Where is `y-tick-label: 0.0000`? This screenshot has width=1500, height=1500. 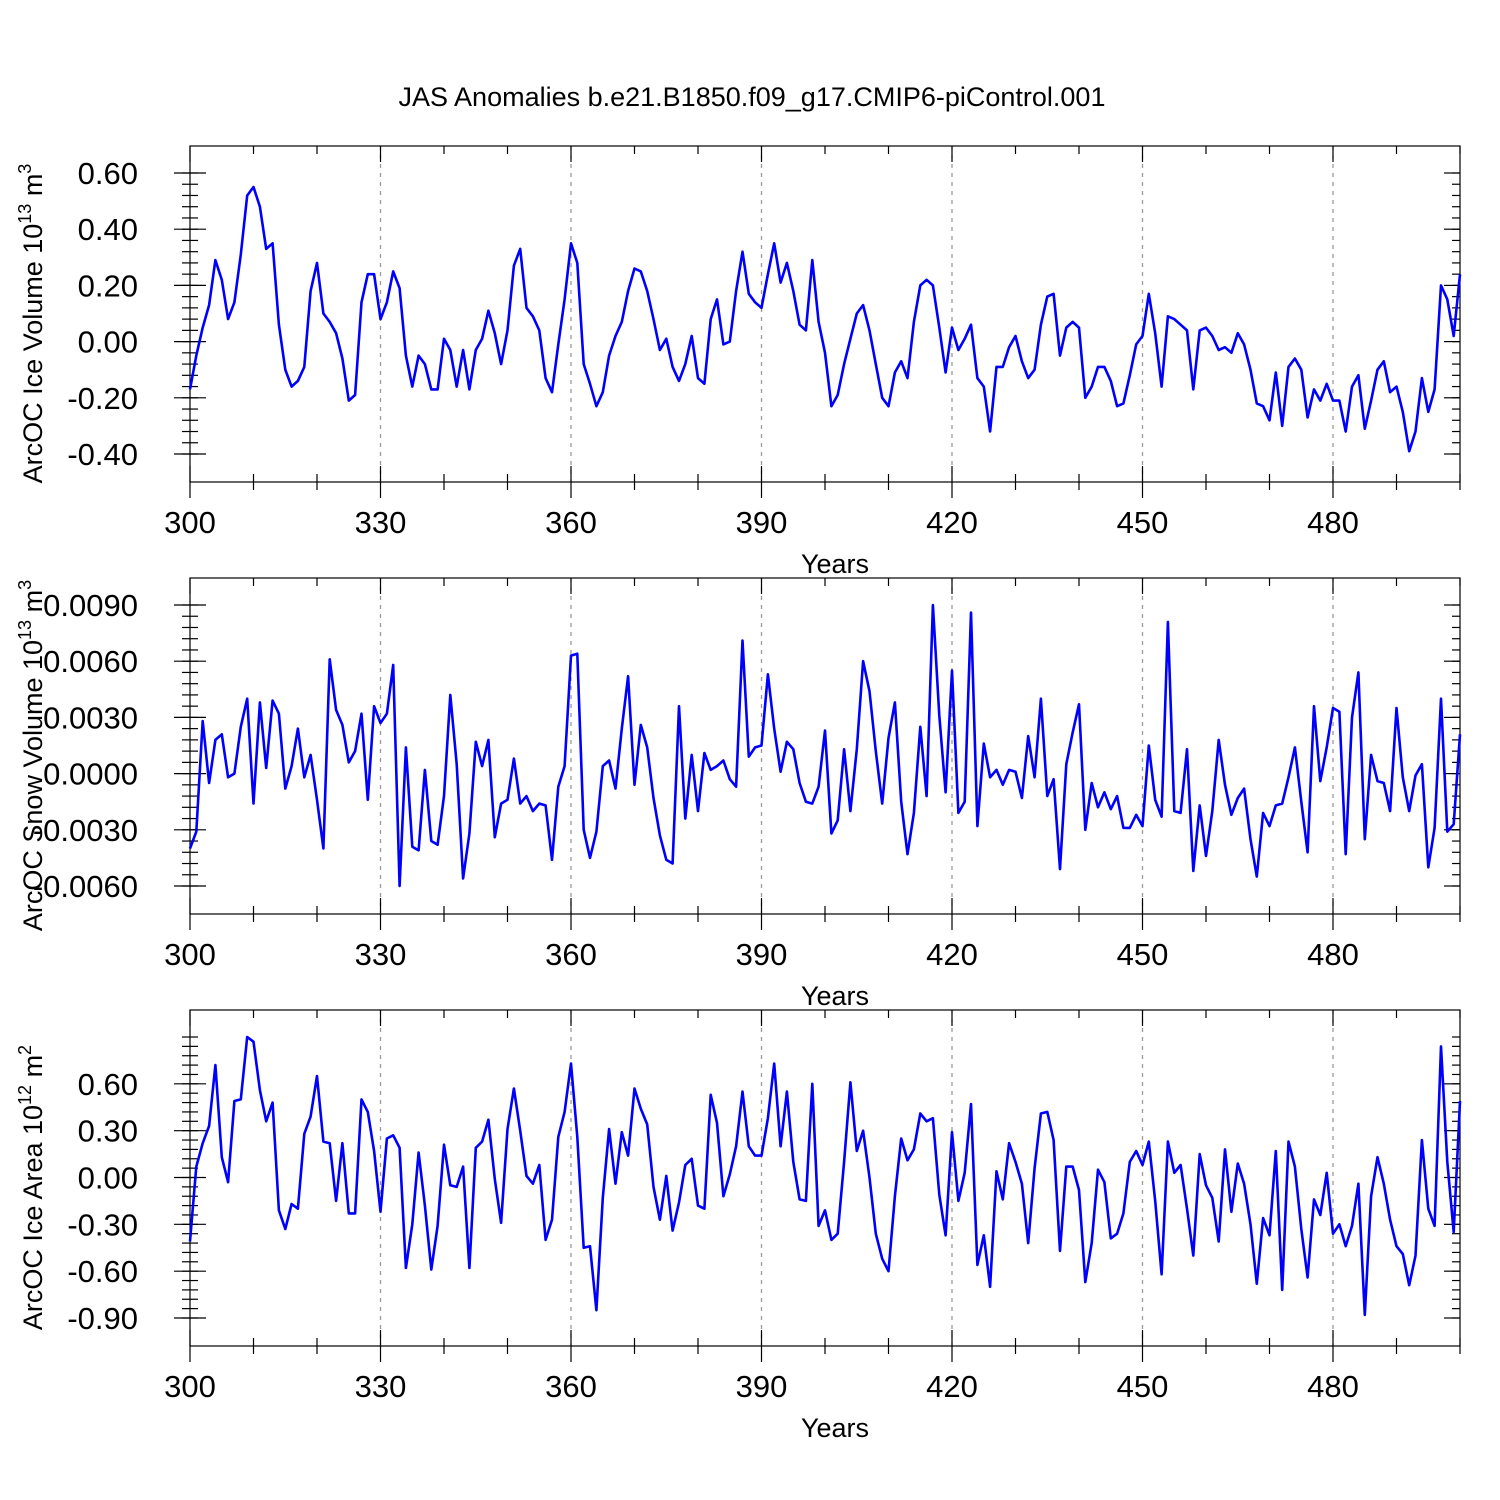
y-tick-label: 0.0000 is located at coordinates (90, 774).